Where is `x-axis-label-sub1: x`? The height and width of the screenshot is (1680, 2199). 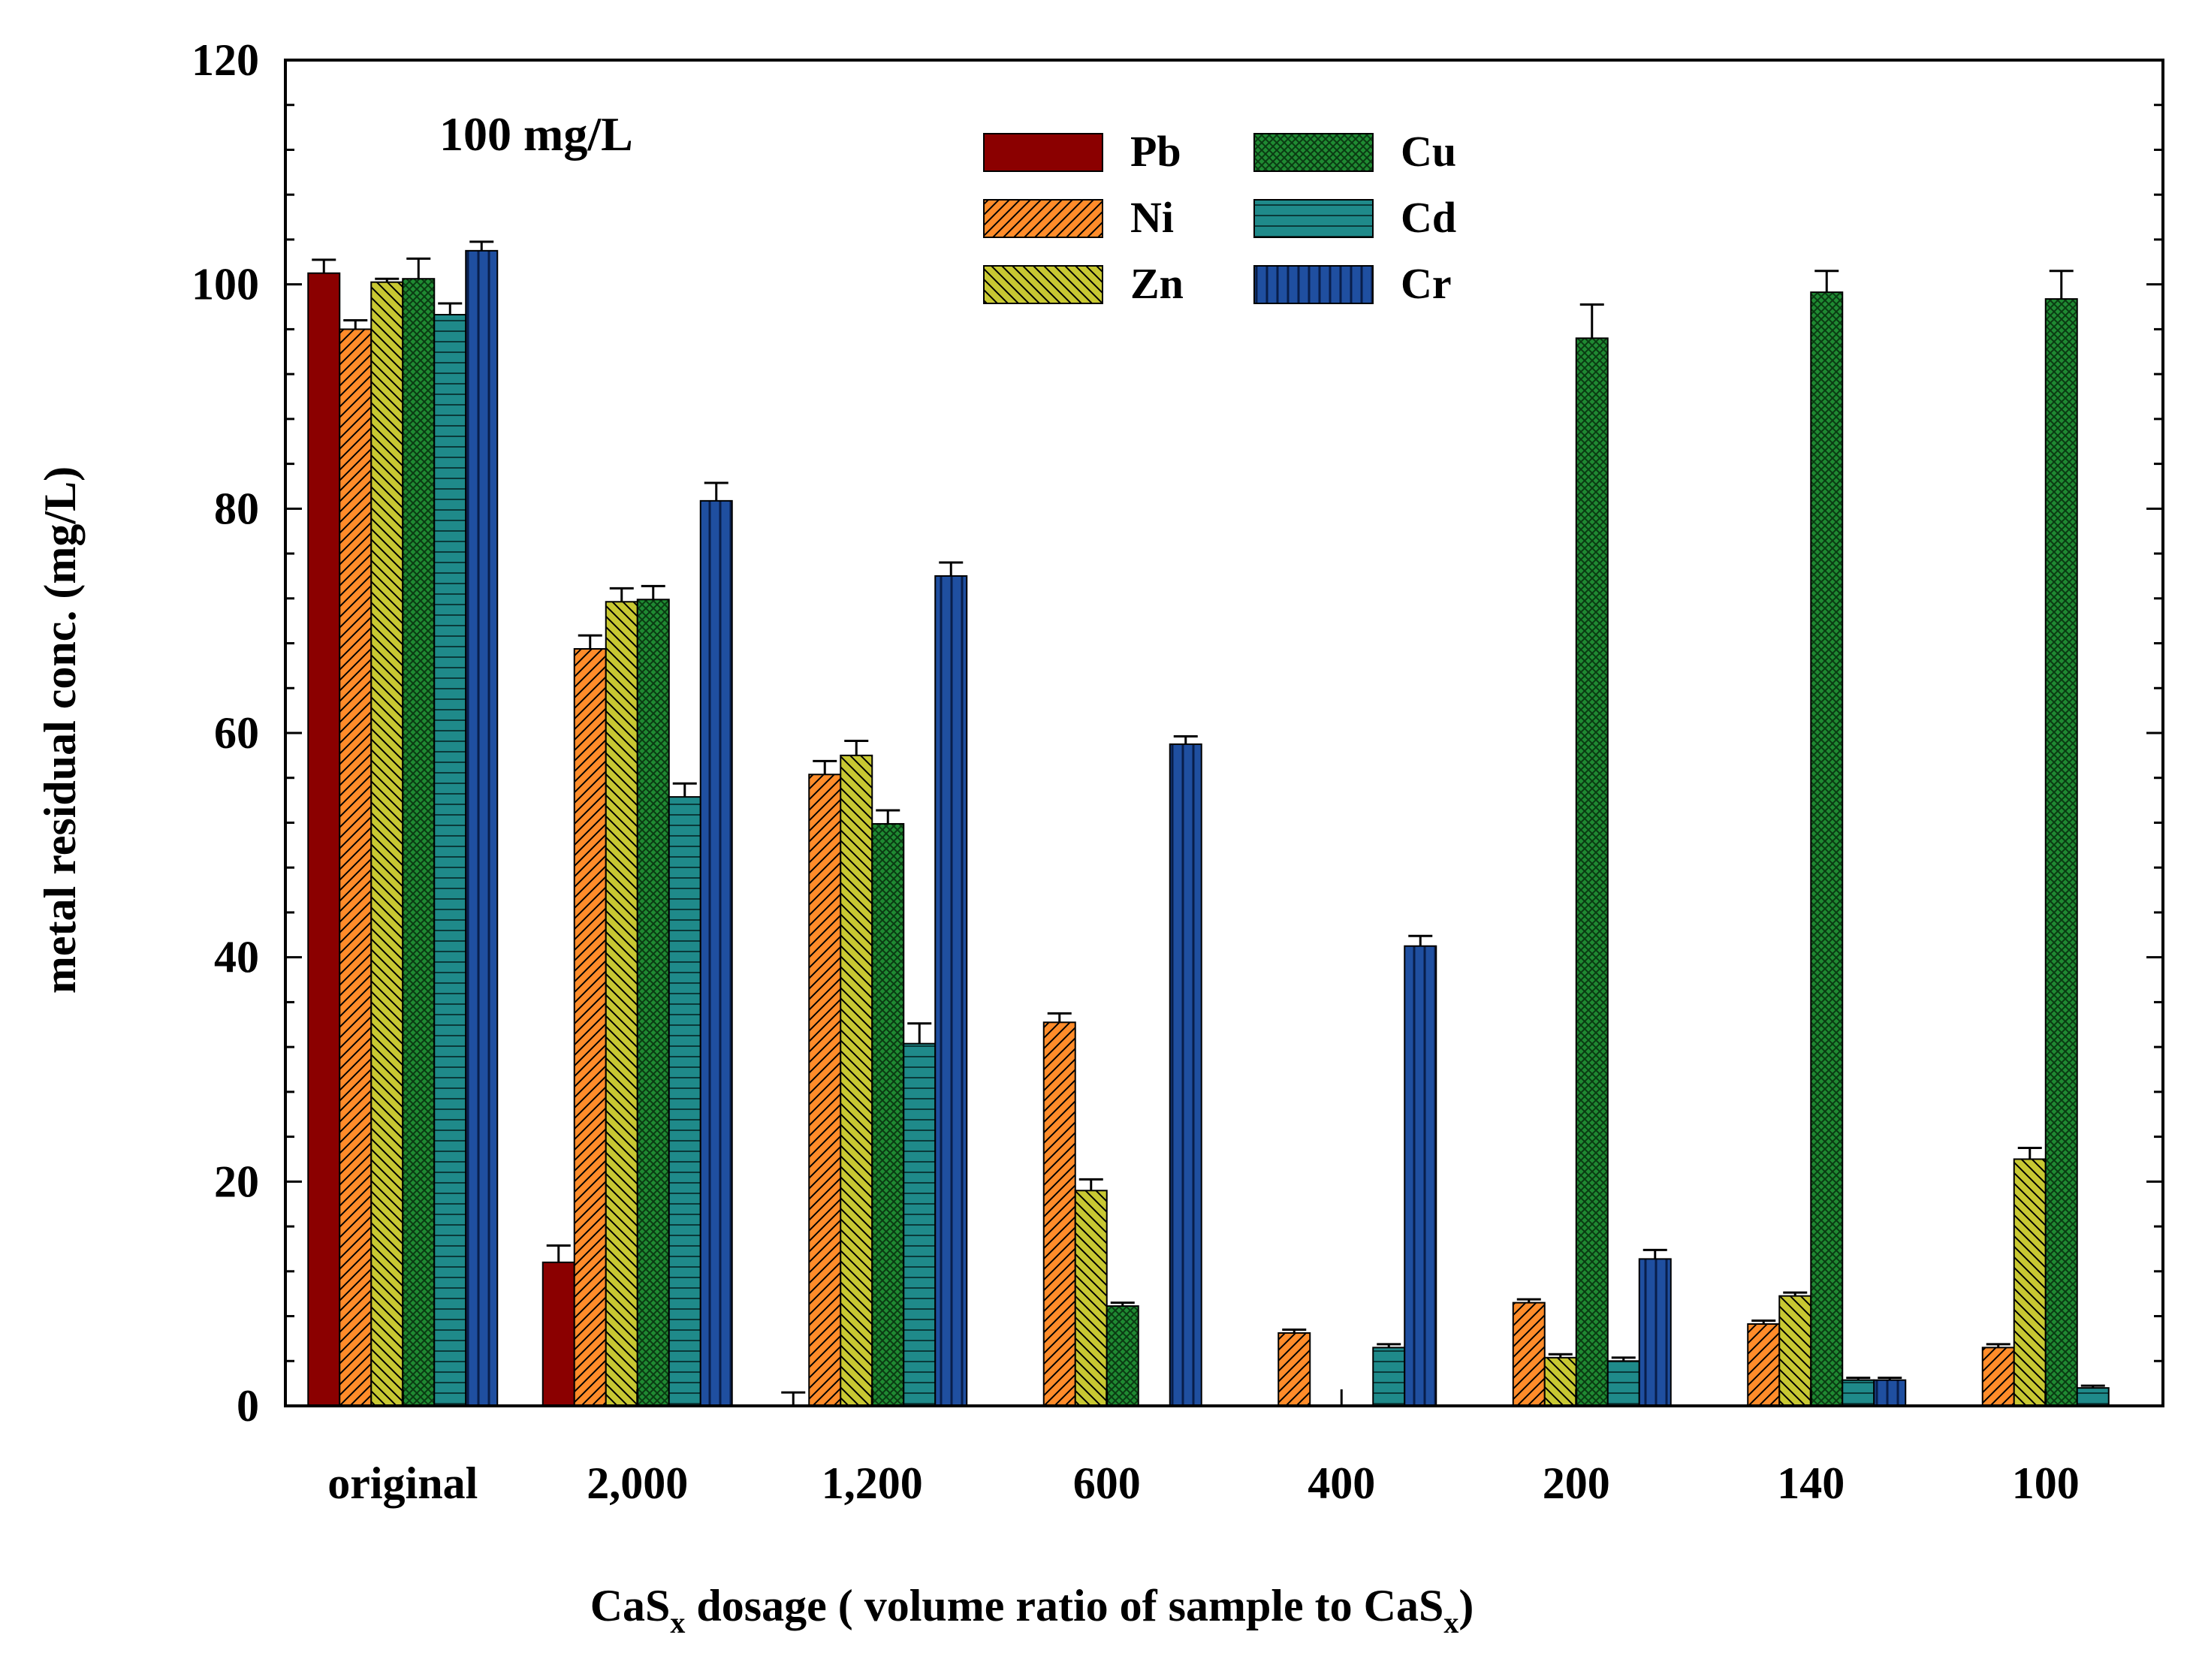 x-axis-label-sub1: x is located at coordinates (677, 1622).